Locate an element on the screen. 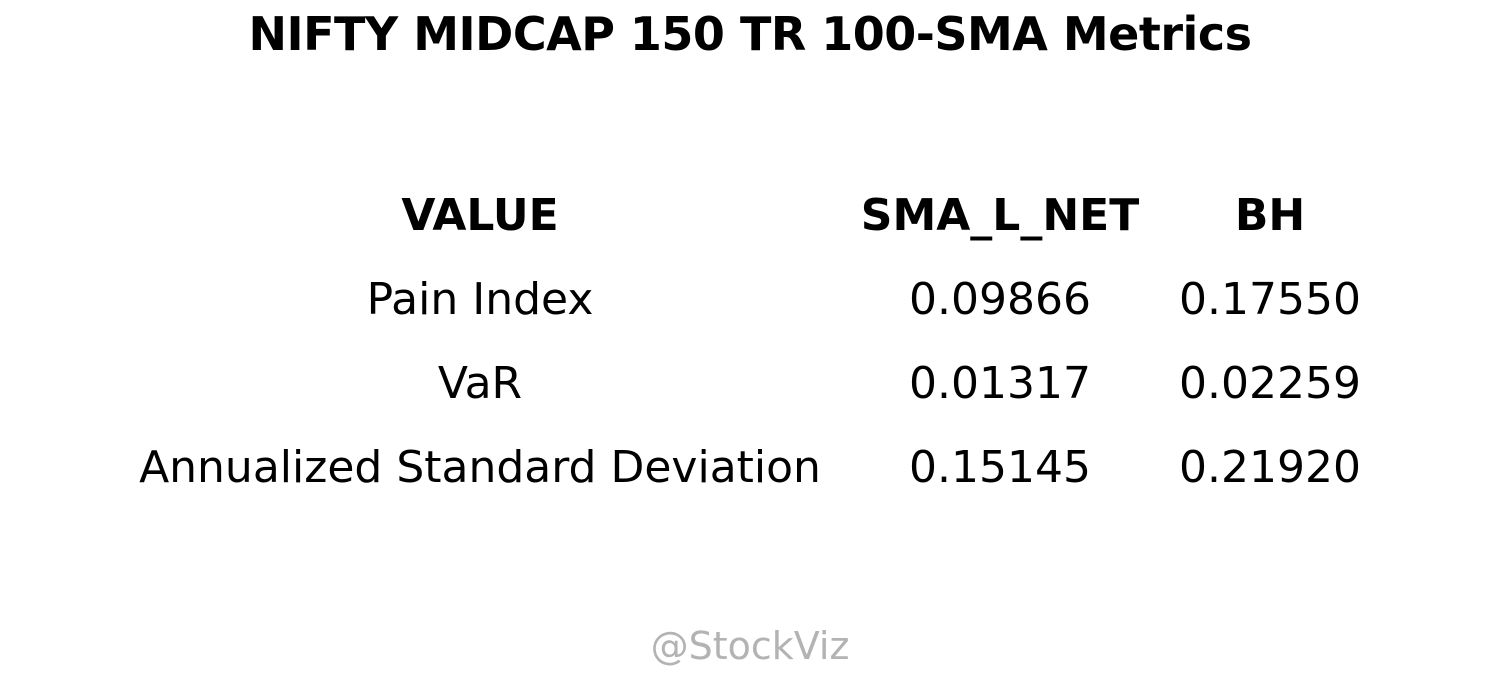 This screenshot has width=1500, height=676. cell-pain-index-sma-l-net: 0.09866 is located at coordinates (1000, 299).